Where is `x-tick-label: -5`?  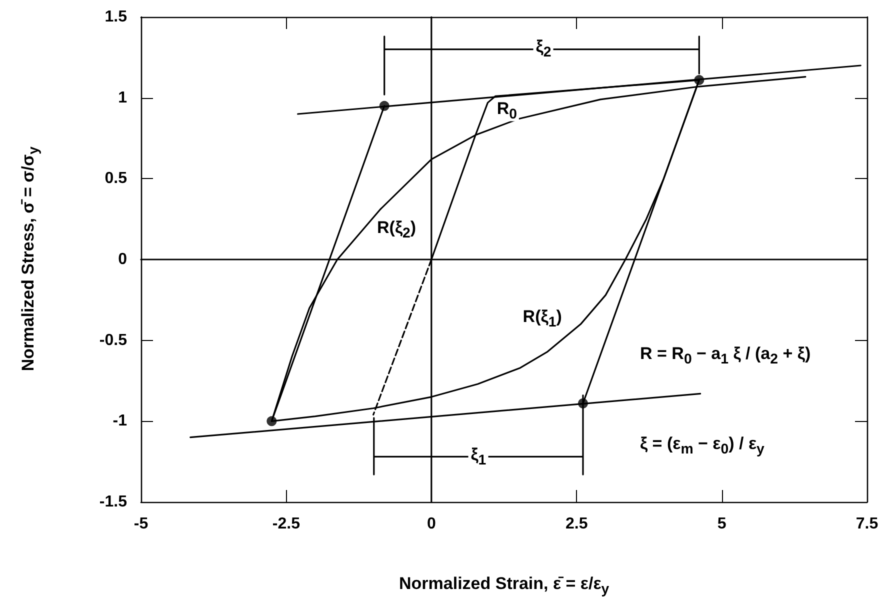 x-tick-label: -5 is located at coordinates (141, 524).